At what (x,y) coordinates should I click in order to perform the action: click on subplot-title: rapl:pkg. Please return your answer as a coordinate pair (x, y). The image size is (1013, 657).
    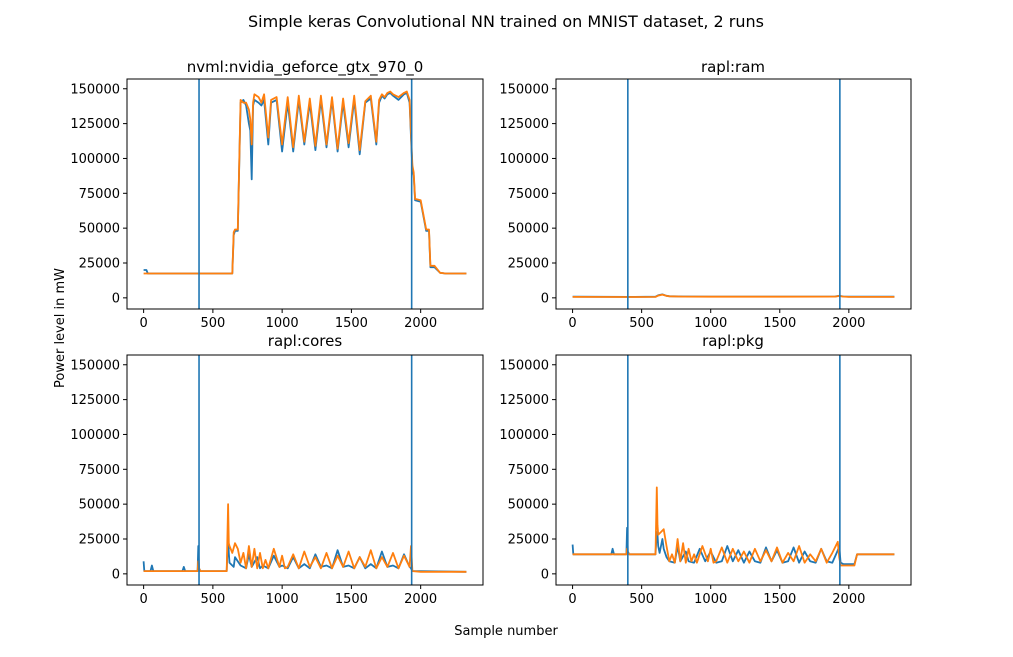
    Looking at the image, I should click on (733, 341).